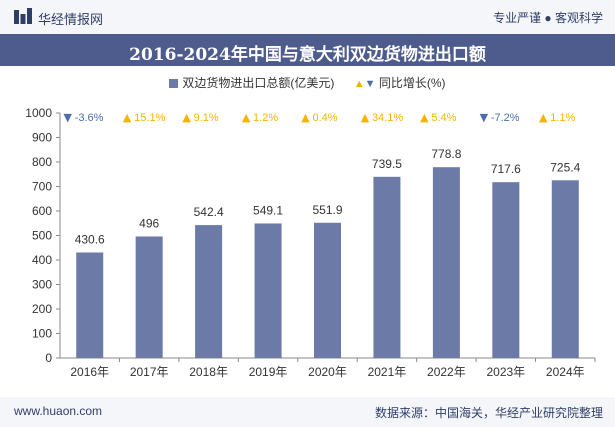  Describe the element at coordinates (506, 169) in the screenshot. I see `bar-value-label: 717.6` at that location.